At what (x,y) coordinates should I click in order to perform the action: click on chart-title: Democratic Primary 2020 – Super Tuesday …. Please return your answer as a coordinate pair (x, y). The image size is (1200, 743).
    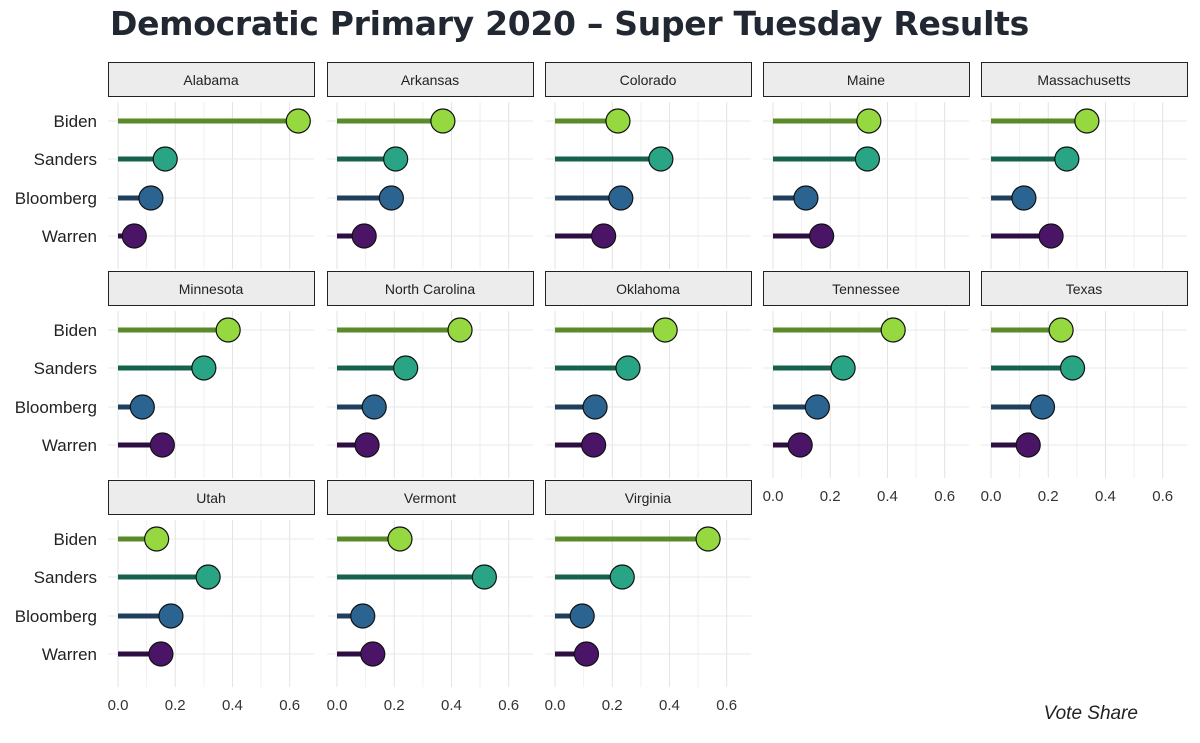
    Looking at the image, I should click on (569, 23).